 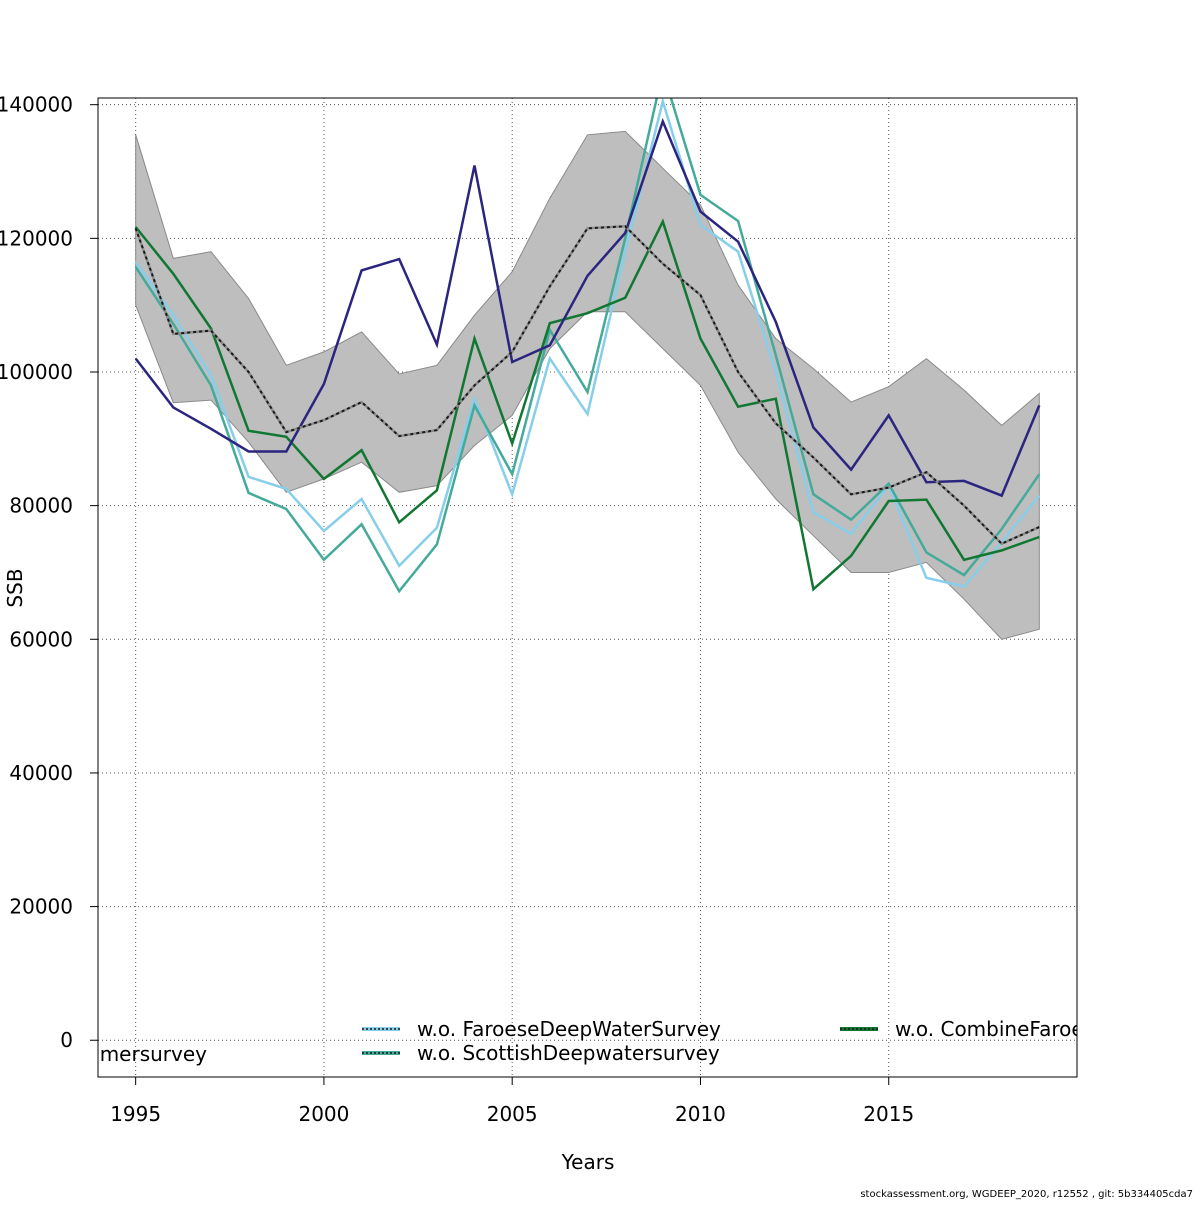 I want to click on y-tick-label: 20000, so click(x=41, y=907).